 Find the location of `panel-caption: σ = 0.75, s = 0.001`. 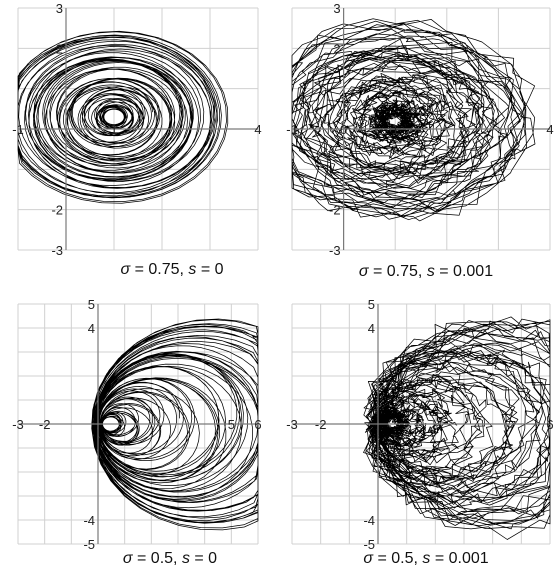

panel-caption: σ = 0.75, s = 0.001 is located at coordinates (426, 271).